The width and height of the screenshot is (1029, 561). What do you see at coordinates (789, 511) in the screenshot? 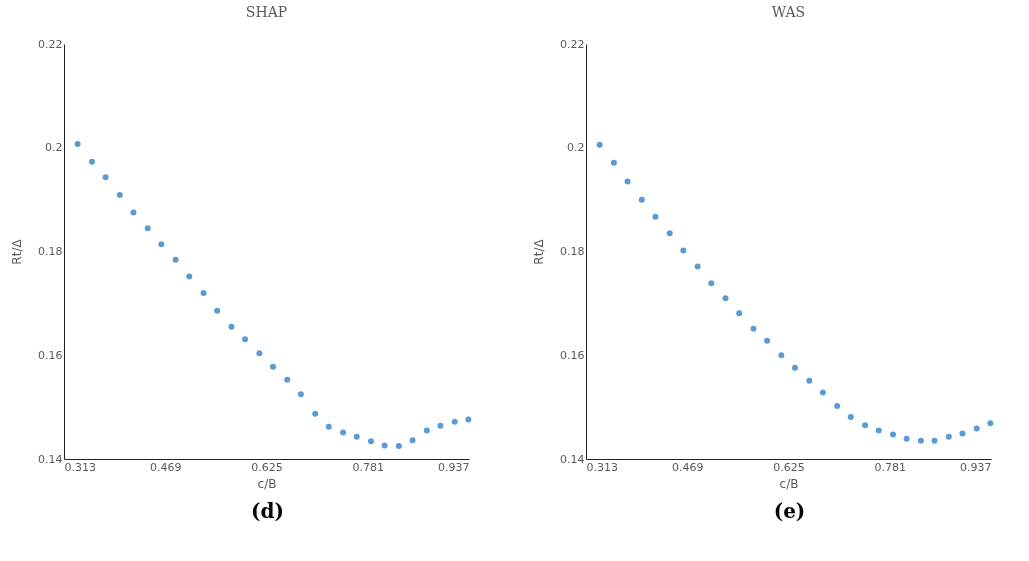
I see `text: (e)` at bounding box center [789, 511].